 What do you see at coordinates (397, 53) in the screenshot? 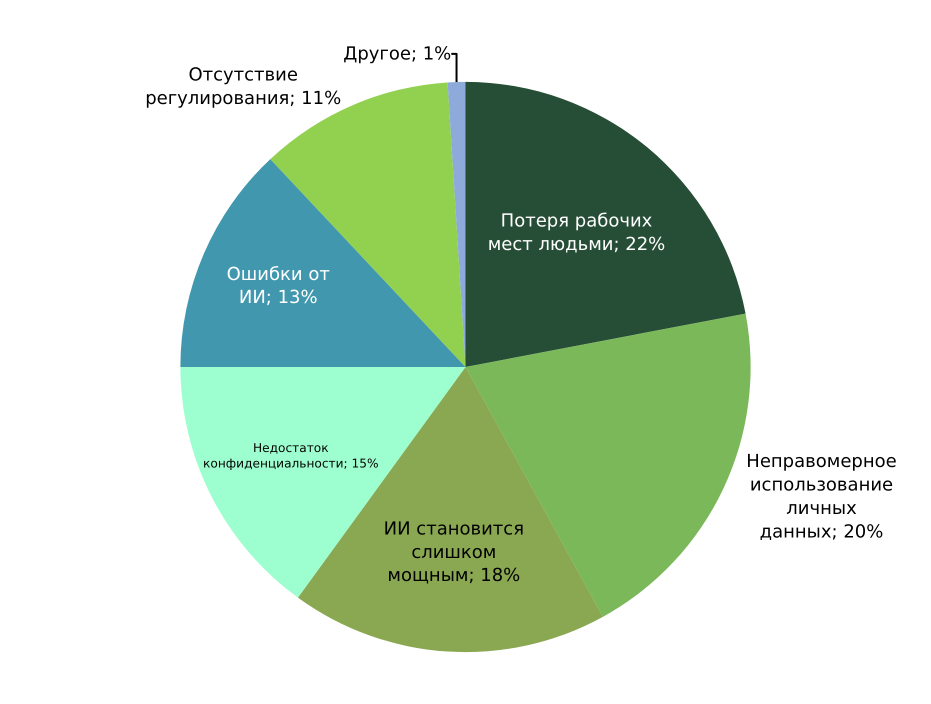
I see `slice-label: Другое; 1%` at bounding box center [397, 53].